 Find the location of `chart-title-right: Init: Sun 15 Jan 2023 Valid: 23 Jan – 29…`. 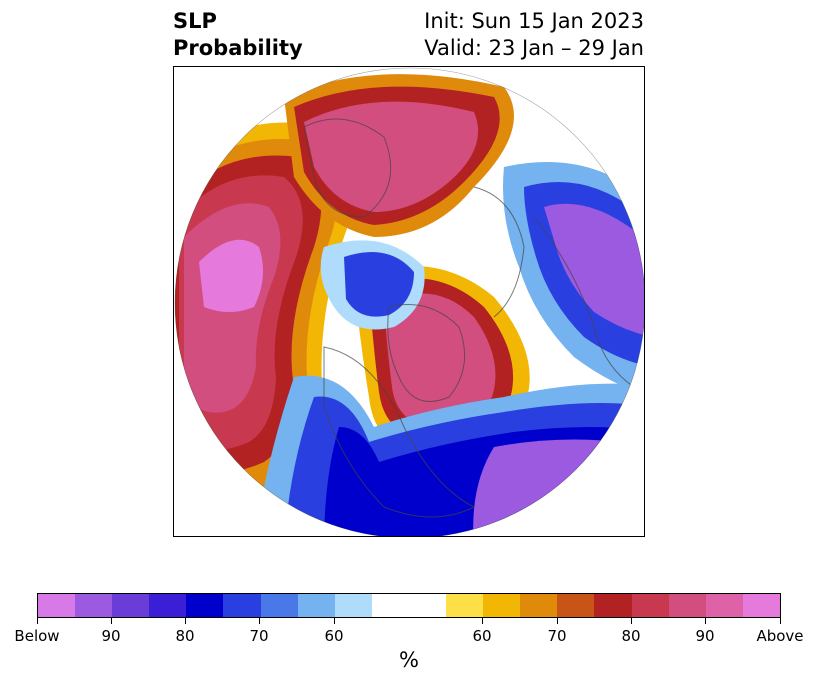

chart-title-right: Init: Sun 15 Jan 2023 Valid: 23 Jan – 29… is located at coordinates (534, 35).